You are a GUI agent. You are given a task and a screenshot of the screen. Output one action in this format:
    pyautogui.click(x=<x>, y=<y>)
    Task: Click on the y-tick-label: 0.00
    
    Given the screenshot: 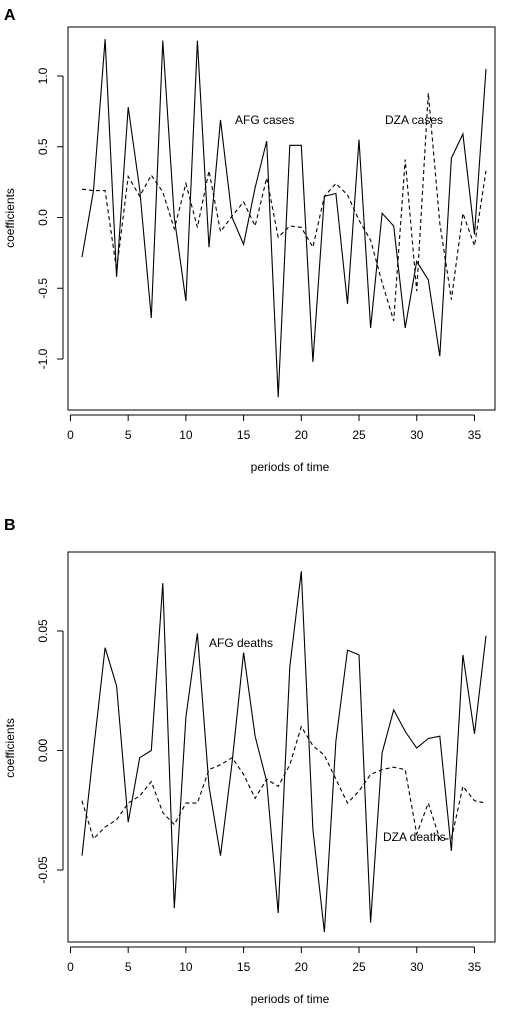 What is the action you would take?
    pyautogui.click(x=43, y=750)
    